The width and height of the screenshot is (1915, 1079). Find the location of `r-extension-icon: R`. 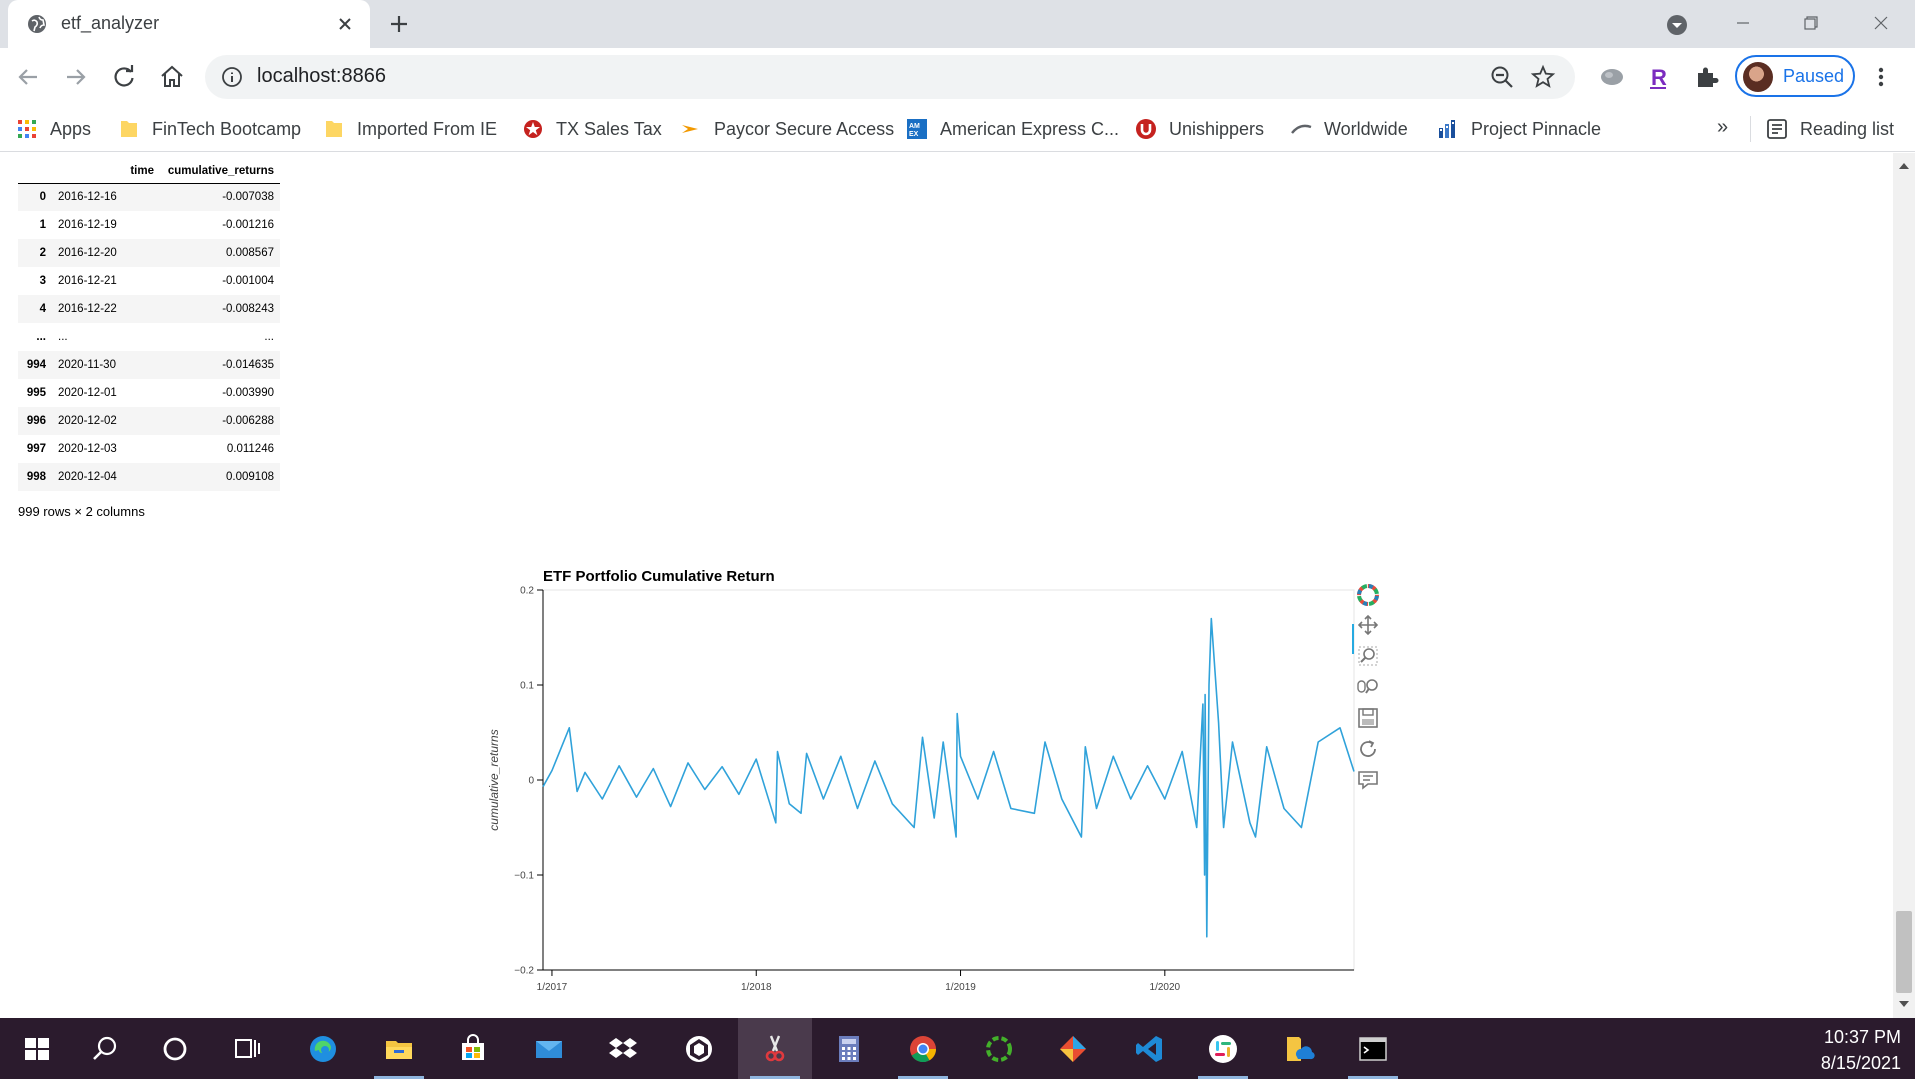

r-extension-icon: R is located at coordinates (1658, 77).